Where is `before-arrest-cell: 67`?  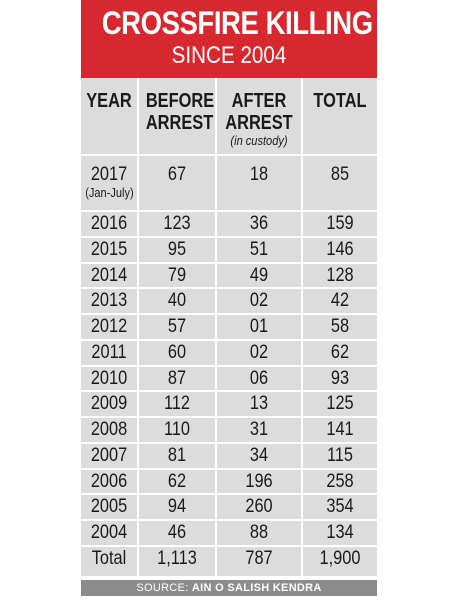 before-arrest-cell: 67 is located at coordinates (178, 183).